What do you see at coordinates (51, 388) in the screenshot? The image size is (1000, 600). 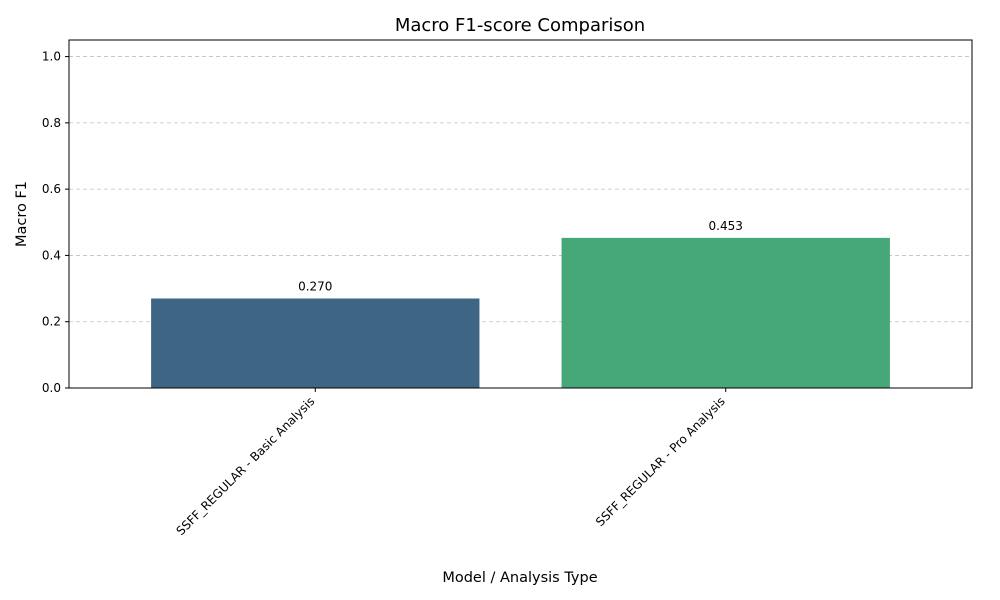 I see `y-tick-label: 0.0` at bounding box center [51, 388].